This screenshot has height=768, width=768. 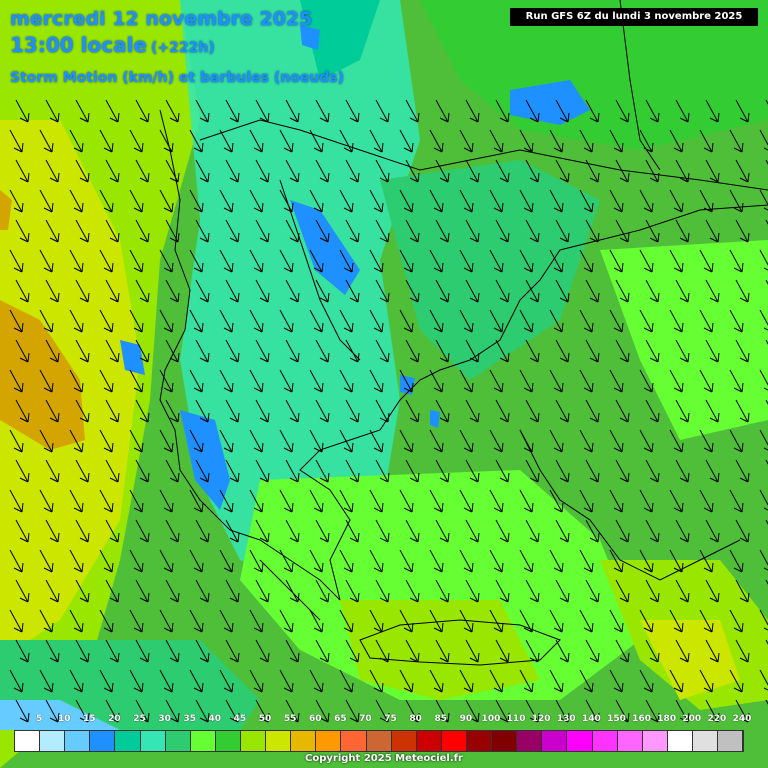 I want to click on legend-label: 50, so click(x=265, y=719).